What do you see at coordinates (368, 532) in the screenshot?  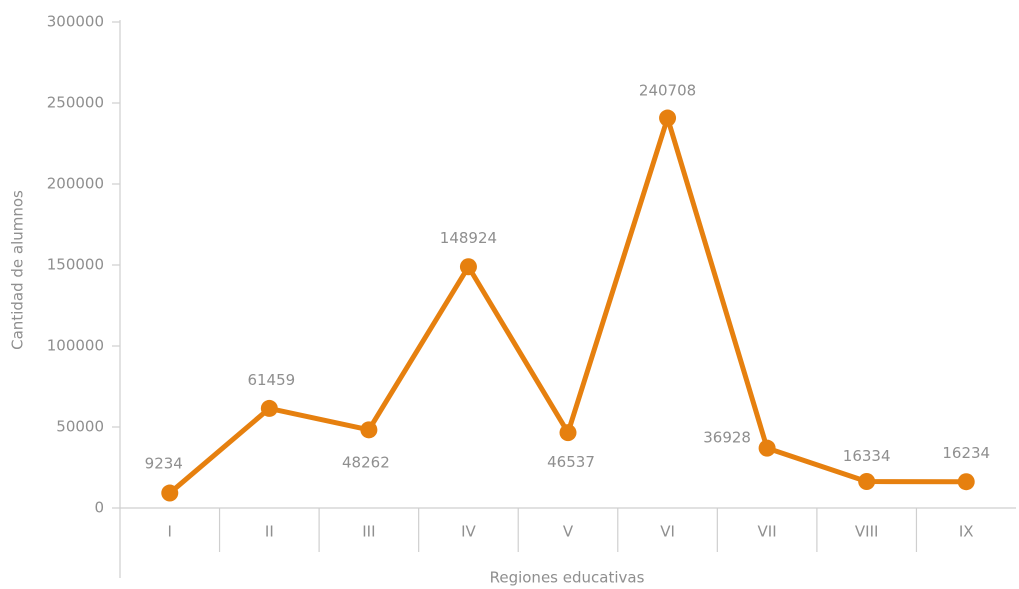 I see `x-tick-label: III` at bounding box center [368, 532].